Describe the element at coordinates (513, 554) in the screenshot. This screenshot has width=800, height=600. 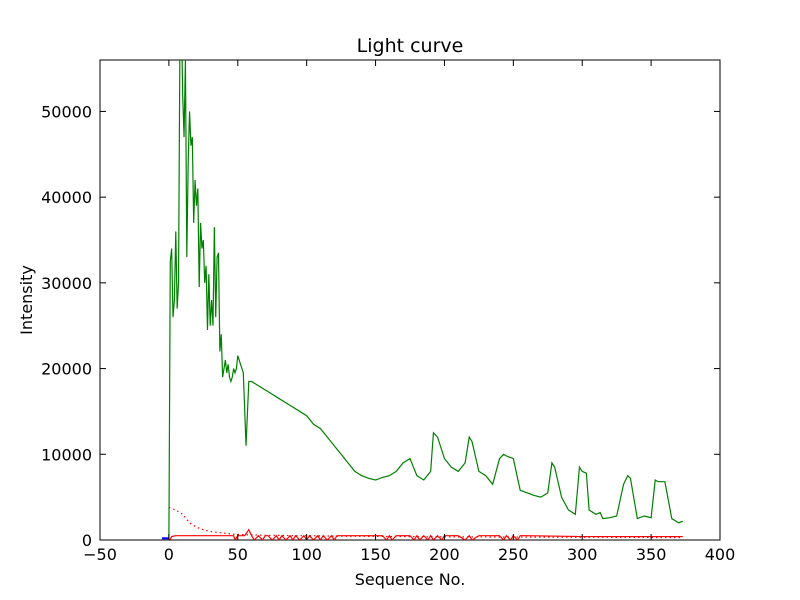
I see `x-tick-label: 250` at that location.